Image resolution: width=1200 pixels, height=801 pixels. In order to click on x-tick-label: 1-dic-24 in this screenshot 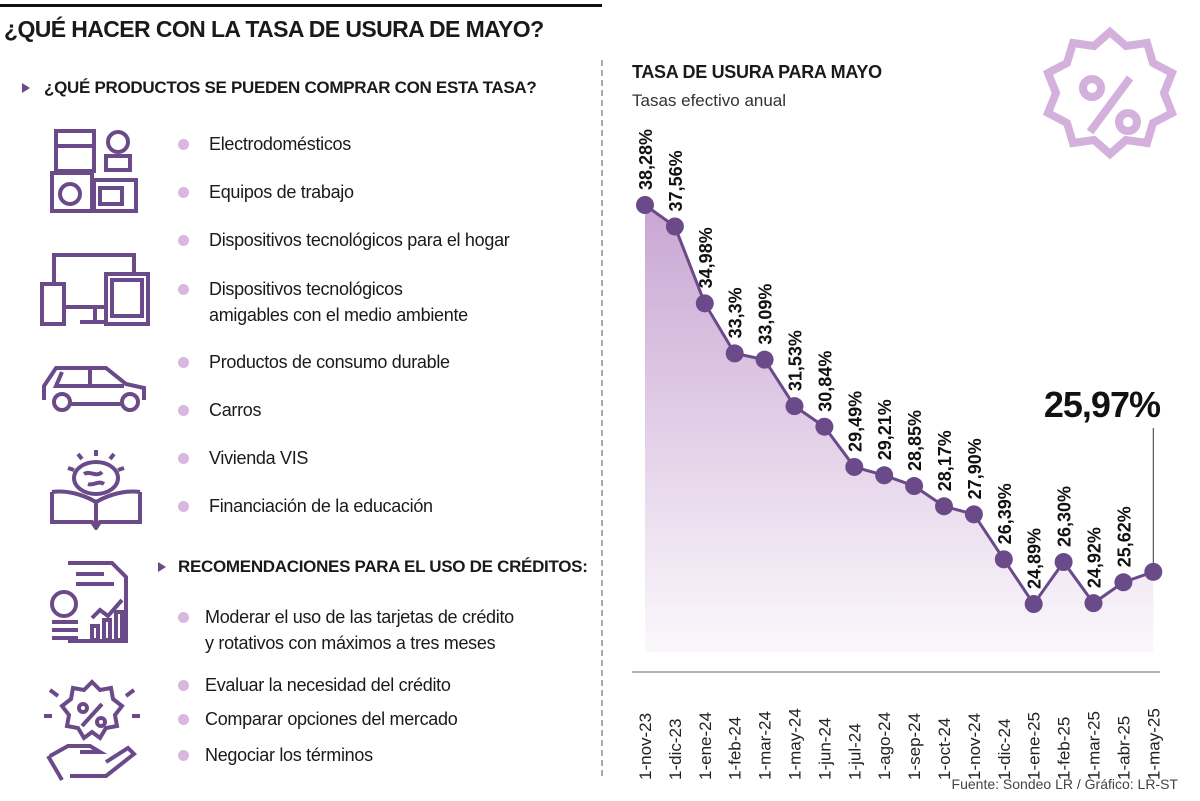, I will do `click(1004, 749)`.